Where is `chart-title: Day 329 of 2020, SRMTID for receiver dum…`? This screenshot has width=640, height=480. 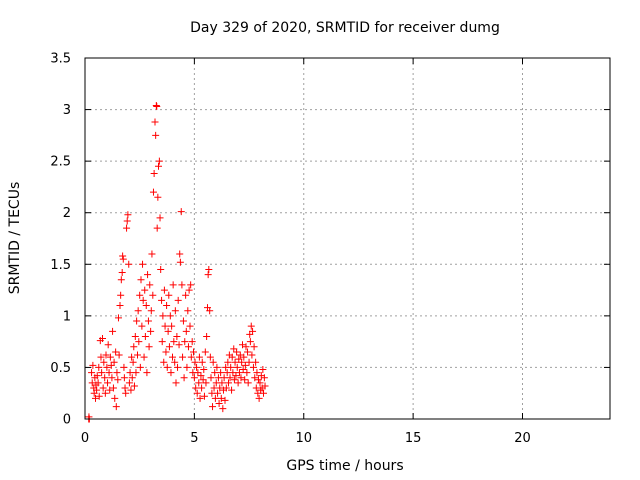
chart-title: Day 329 of 2020, SRMTID for receiver dum… is located at coordinates (345, 28).